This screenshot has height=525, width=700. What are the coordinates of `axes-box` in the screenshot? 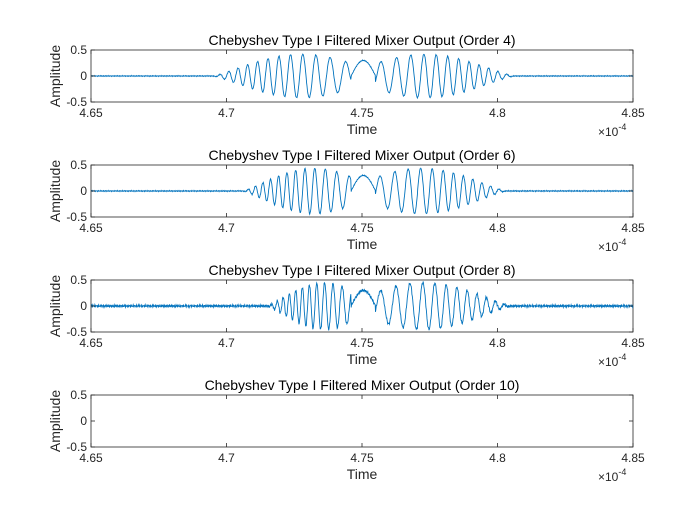 It's located at (362, 421).